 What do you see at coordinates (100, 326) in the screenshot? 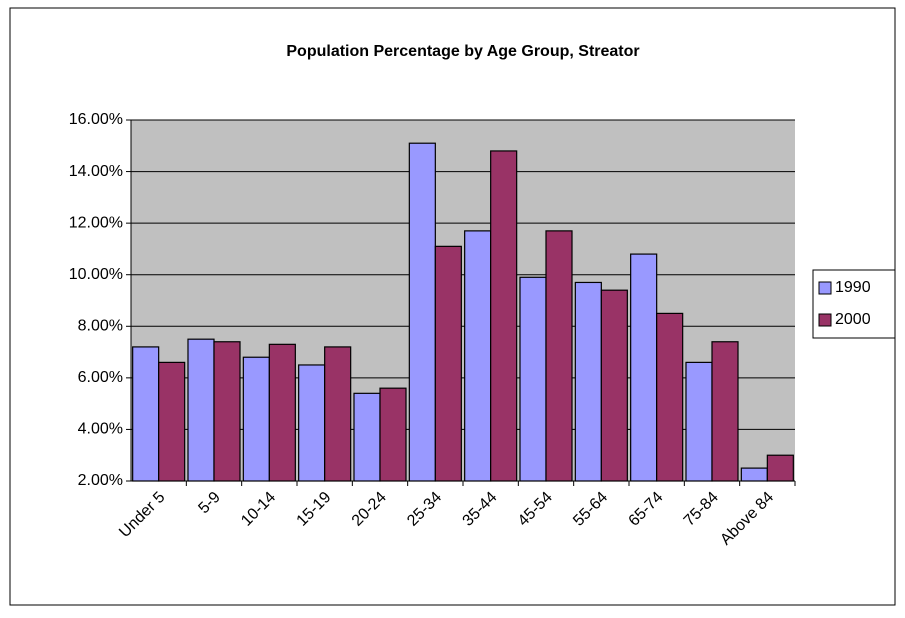
I see `y-tick-label: 8.00%` at bounding box center [100, 326].